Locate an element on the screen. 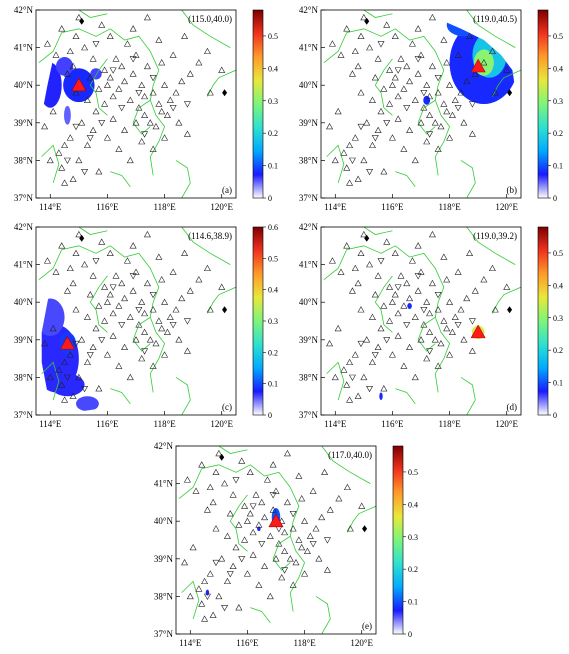 Image resolution: width=569 pixels, height=654 pixels. source-coordinate-label: (115.0,40.0) is located at coordinates (210, 19).